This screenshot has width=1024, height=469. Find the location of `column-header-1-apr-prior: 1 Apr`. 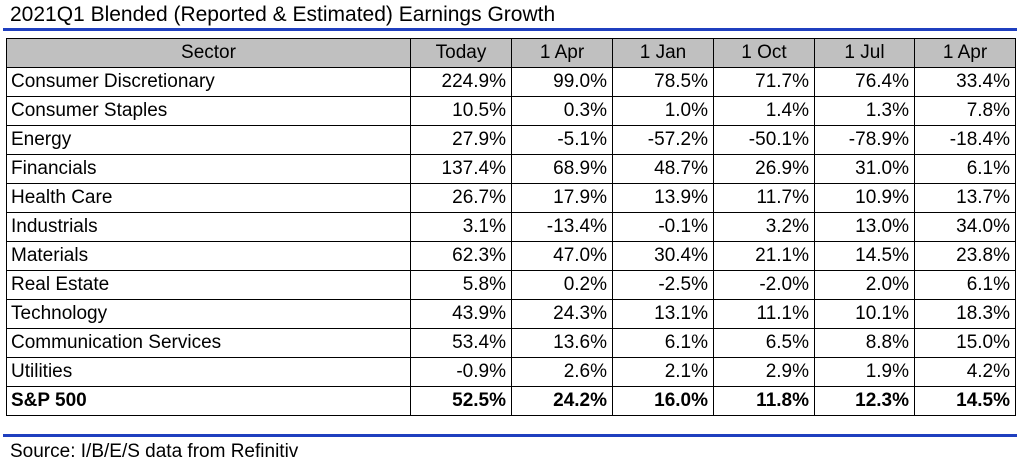

column-header-1-apr-prior: 1 Apr is located at coordinates (965, 53).